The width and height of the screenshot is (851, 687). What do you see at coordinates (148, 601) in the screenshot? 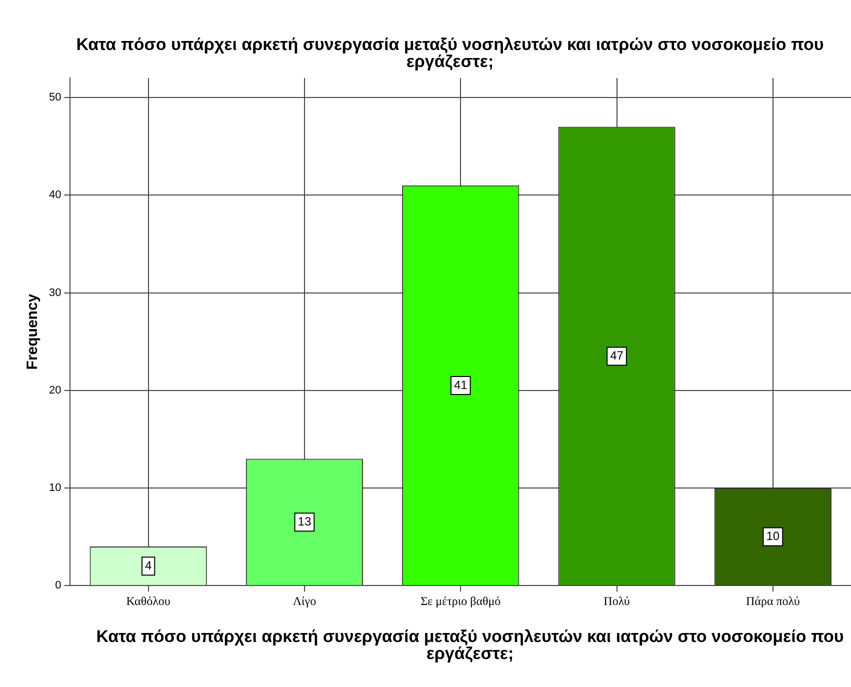
I see `x-tick-label: Καθόλου` at bounding box center [148, 601].